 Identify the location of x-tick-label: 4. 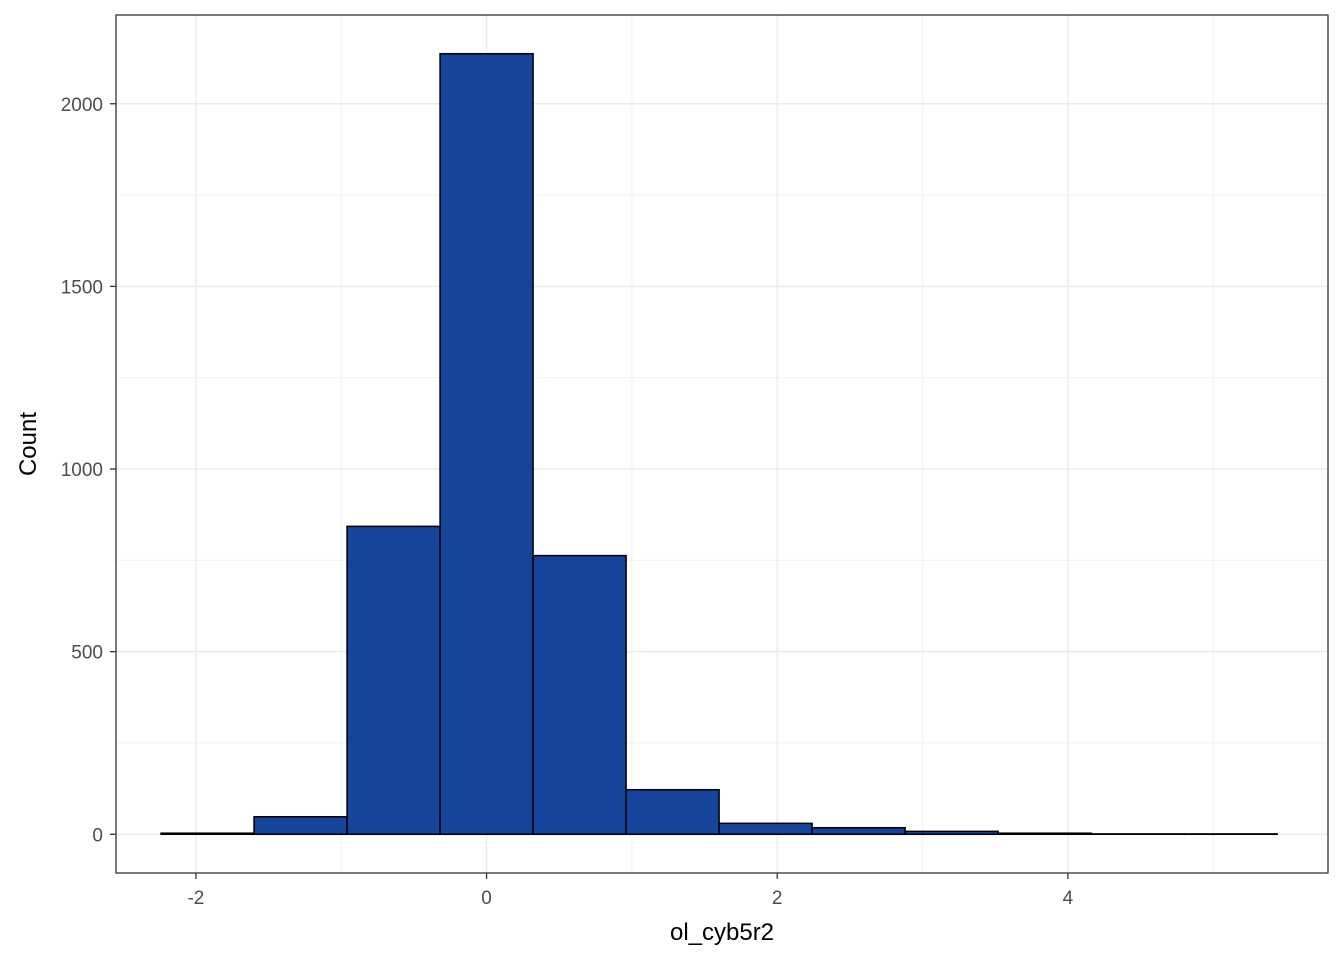
(1068, 898).